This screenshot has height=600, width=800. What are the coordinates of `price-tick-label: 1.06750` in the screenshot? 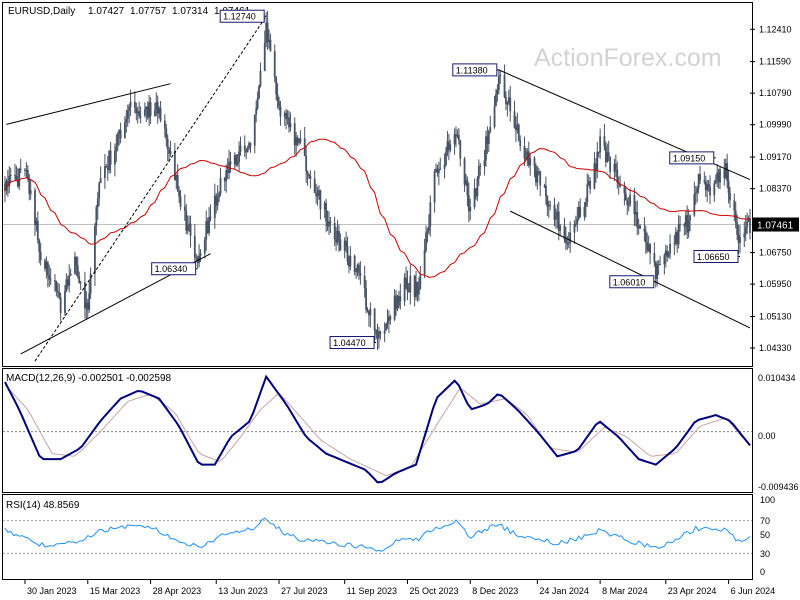 It's located at (775, 253).